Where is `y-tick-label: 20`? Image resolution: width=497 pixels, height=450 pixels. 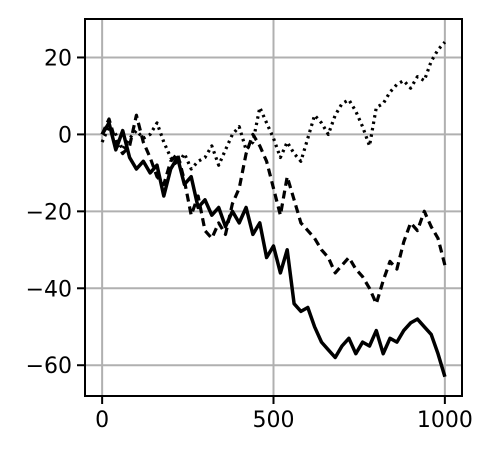
y-tick-label: 20 is located at coordinates (58, 58).